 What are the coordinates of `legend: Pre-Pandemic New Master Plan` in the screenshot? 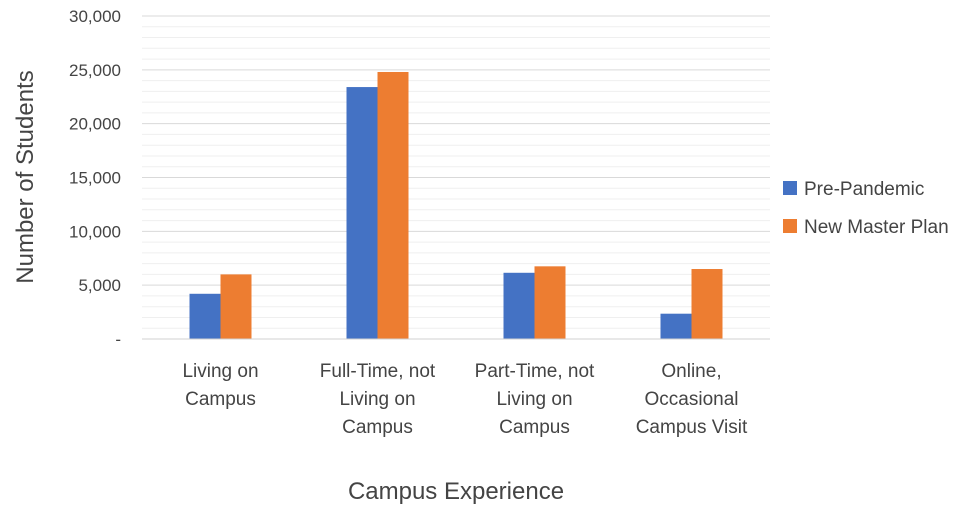 It's located at (866, 208).